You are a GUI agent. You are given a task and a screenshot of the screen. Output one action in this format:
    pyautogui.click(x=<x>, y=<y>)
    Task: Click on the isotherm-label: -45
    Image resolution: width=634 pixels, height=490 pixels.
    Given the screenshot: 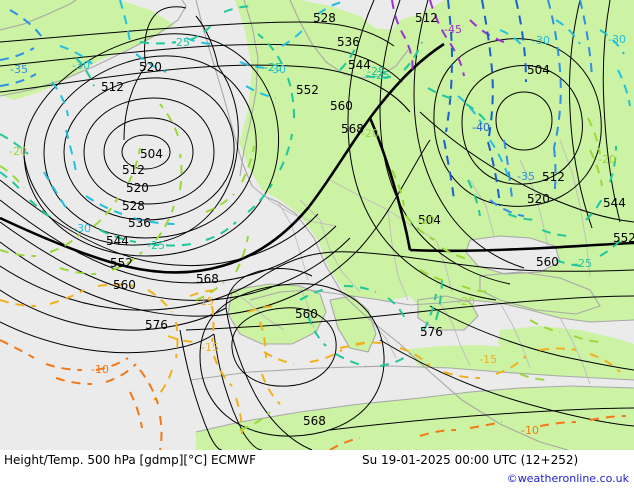 What is the action you would take?
    pyautogui.click(x=453, y=29)
    